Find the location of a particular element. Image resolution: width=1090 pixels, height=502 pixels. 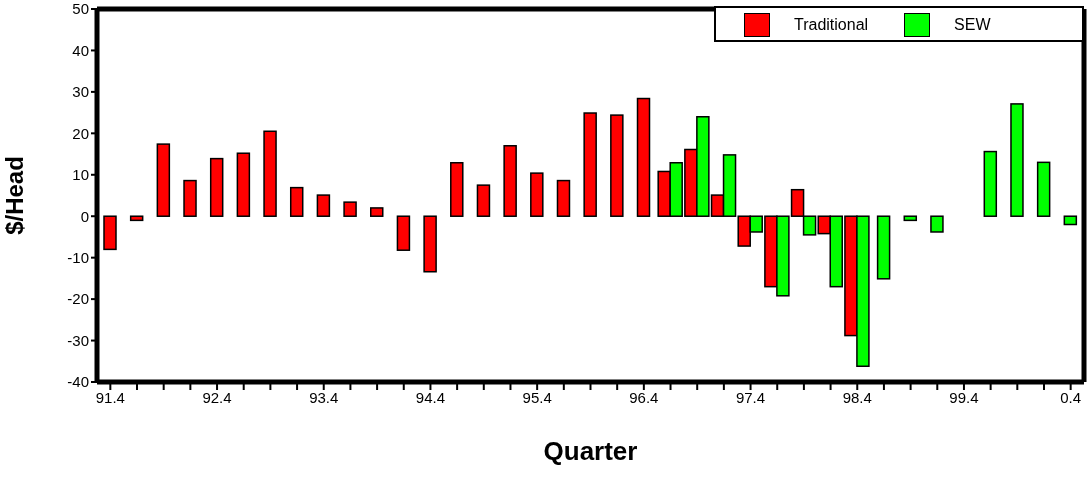

legend-label: Traditional is located at coordinates (831, 25).